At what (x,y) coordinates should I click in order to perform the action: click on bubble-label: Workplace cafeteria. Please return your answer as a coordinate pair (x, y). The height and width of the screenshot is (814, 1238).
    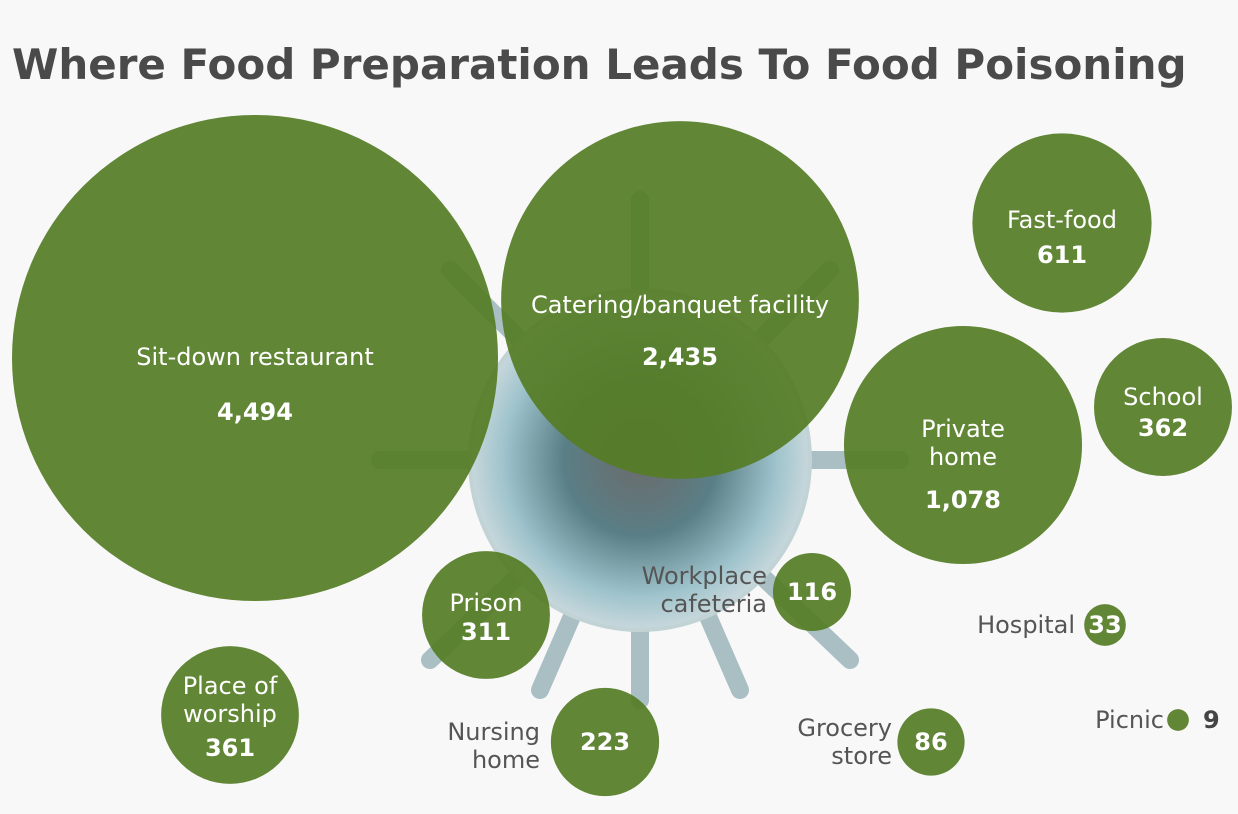
    Looking at the image, I should click on (704, 590).